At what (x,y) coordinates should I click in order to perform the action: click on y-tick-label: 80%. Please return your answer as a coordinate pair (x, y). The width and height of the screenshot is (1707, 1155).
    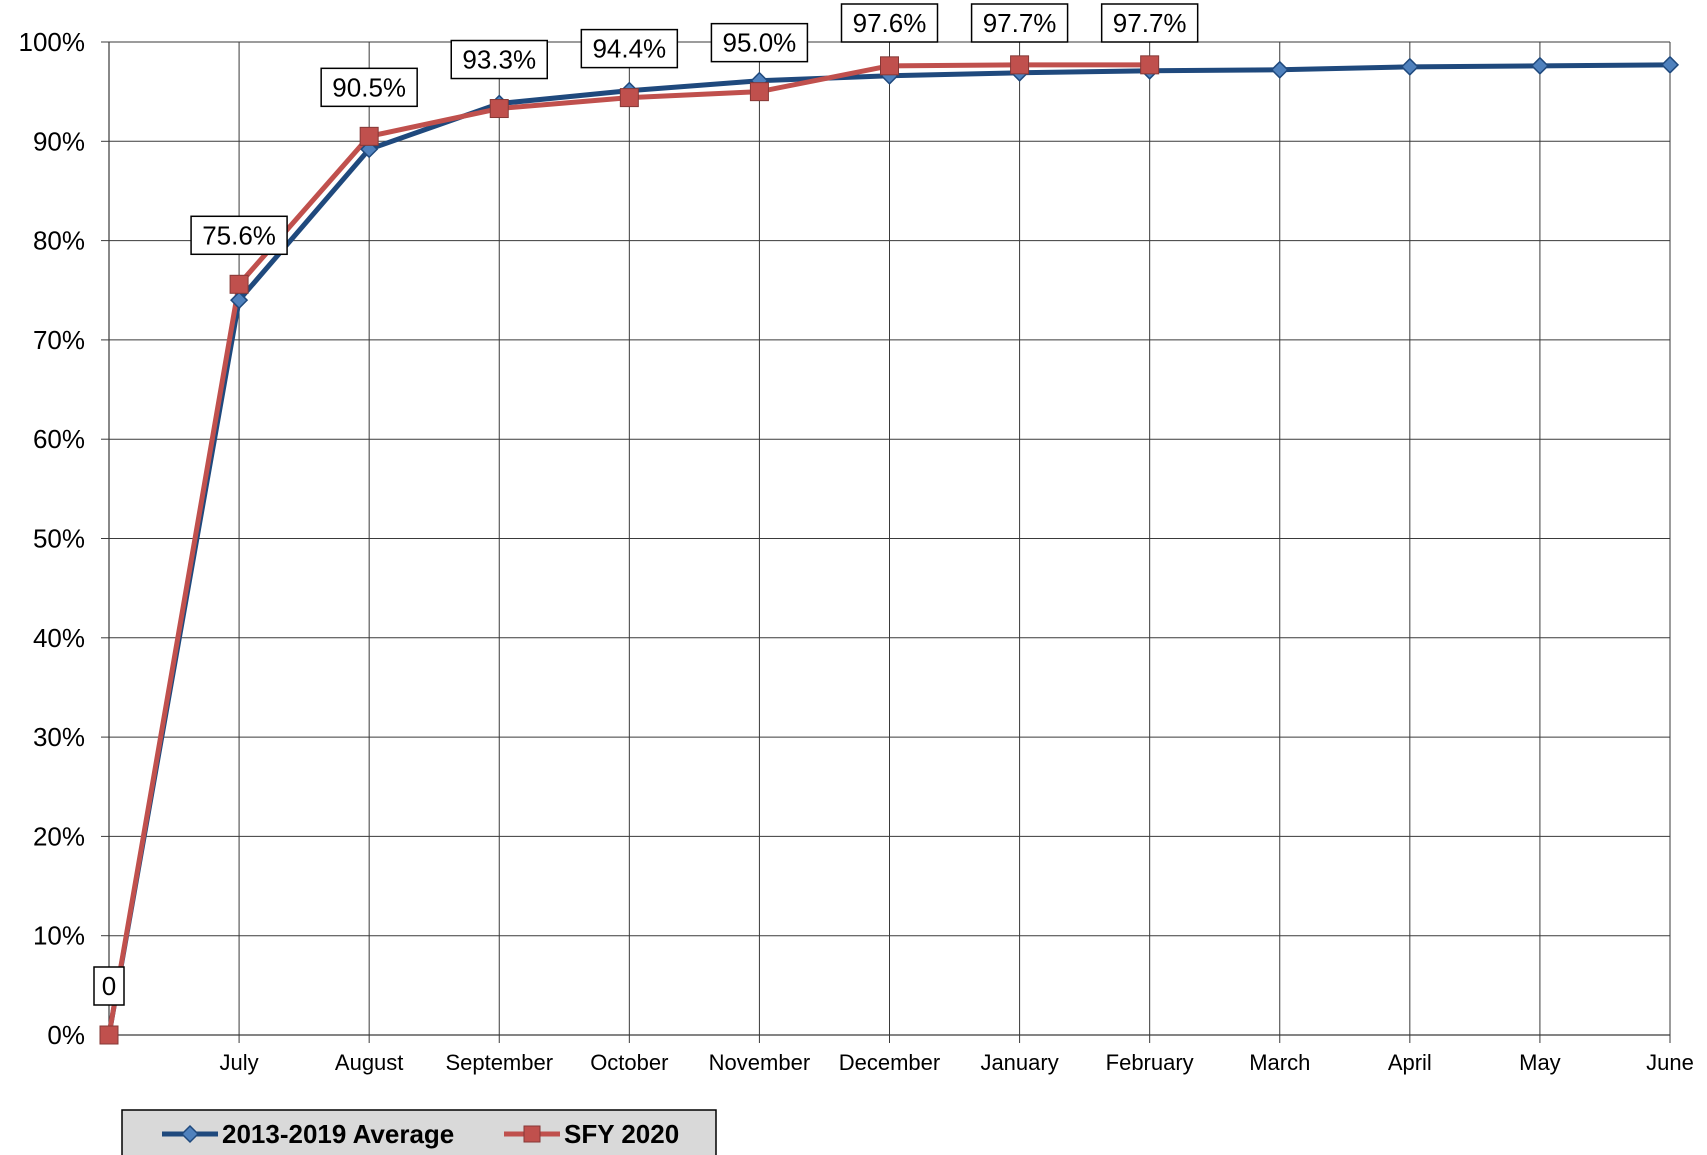
    Looking at the image, I should click on (59, 241).